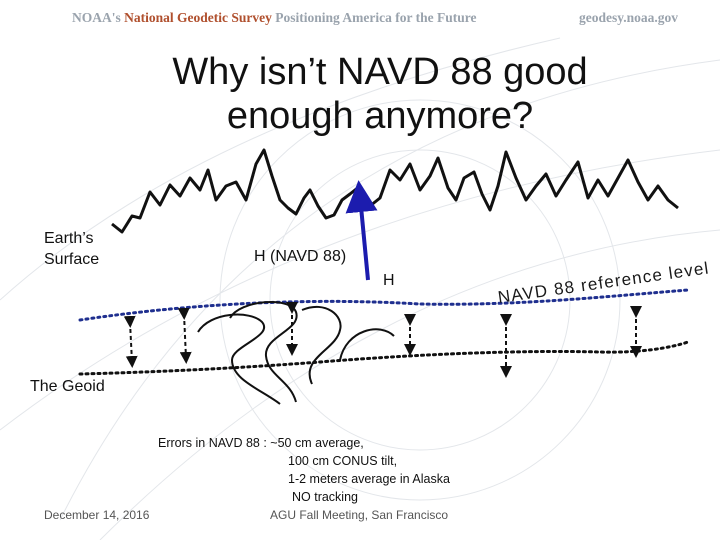 This screenshot has height=540, width=720. Describe the element at coordinates (628, 17) in the screenshot. I see `header-site-link: geodesy.noaa.gov` at that location.